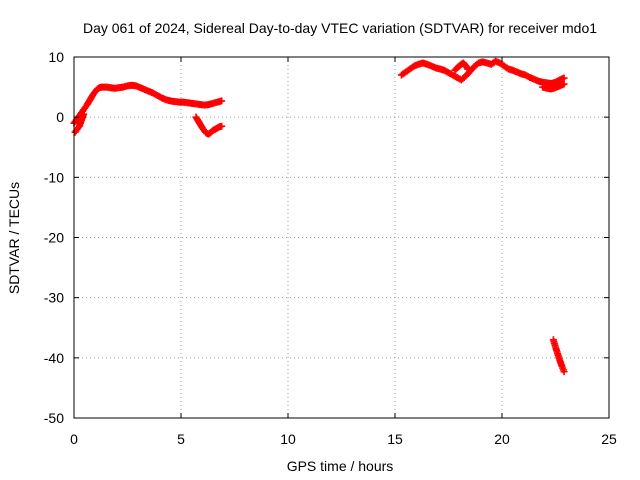 The height and width of the screenshot is (480, 640). I want to click on y-axis-label: SDTVAR / TECUs, so click(14, 238).